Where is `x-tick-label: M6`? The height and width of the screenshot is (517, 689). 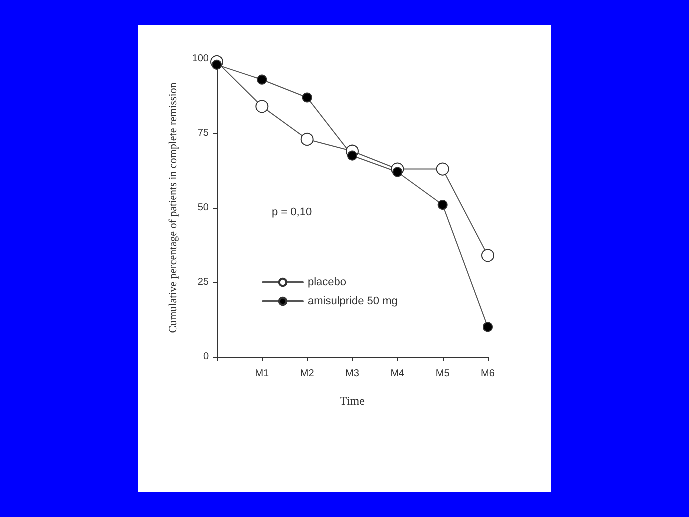
x-tick-label: M6 is located at coordinates (488, 374).